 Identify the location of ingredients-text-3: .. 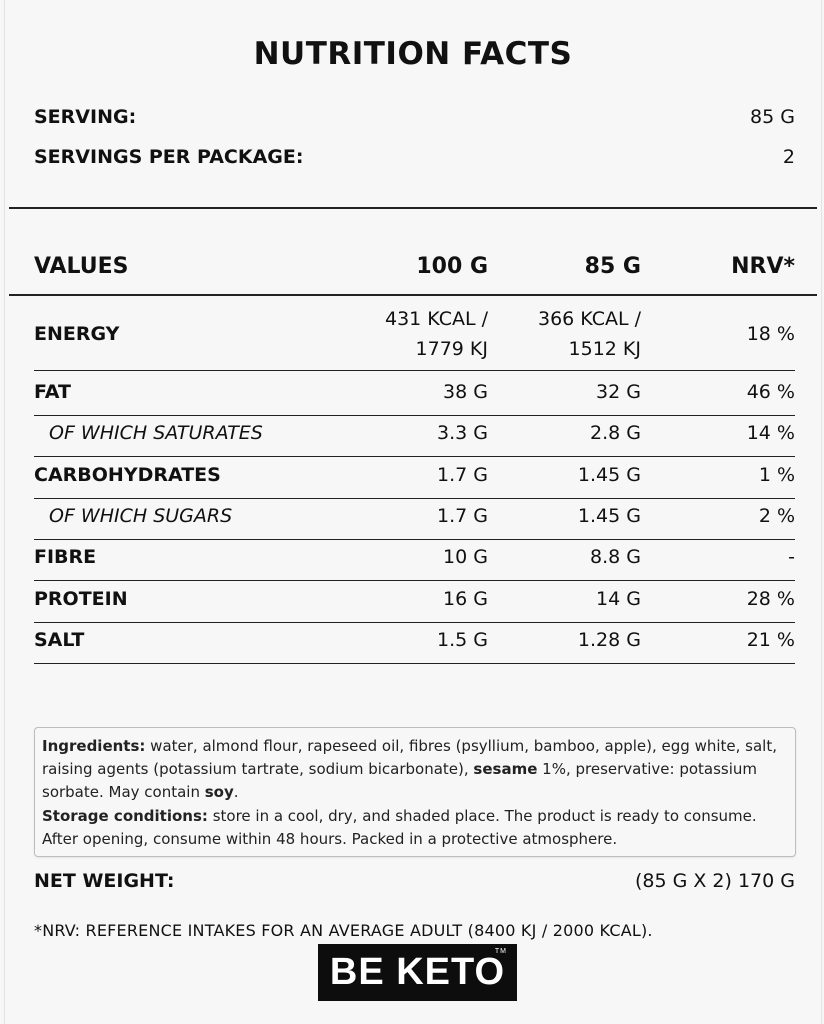
(236, 792).